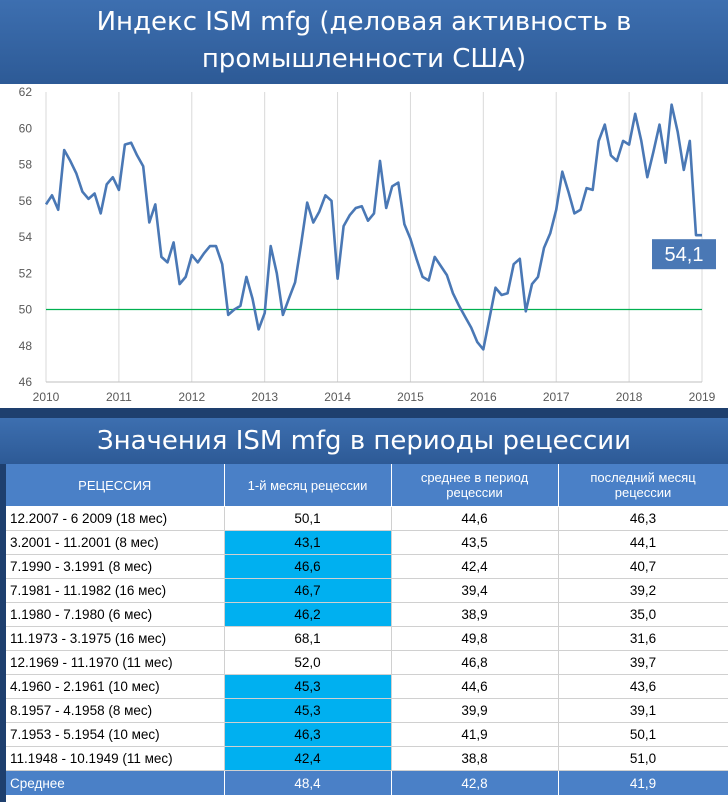 This screenshot has height=802, width=728. I want to click on x-tick-label: 2011, so click(119, 397).